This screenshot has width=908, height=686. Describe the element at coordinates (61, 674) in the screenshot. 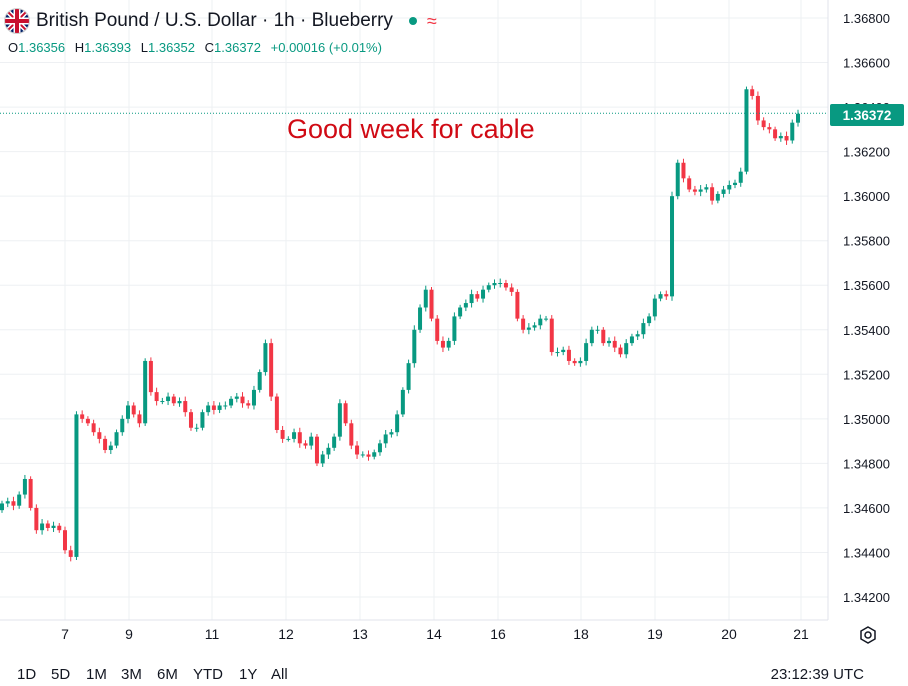

I see `timeframe-5d: 5D` at that location.